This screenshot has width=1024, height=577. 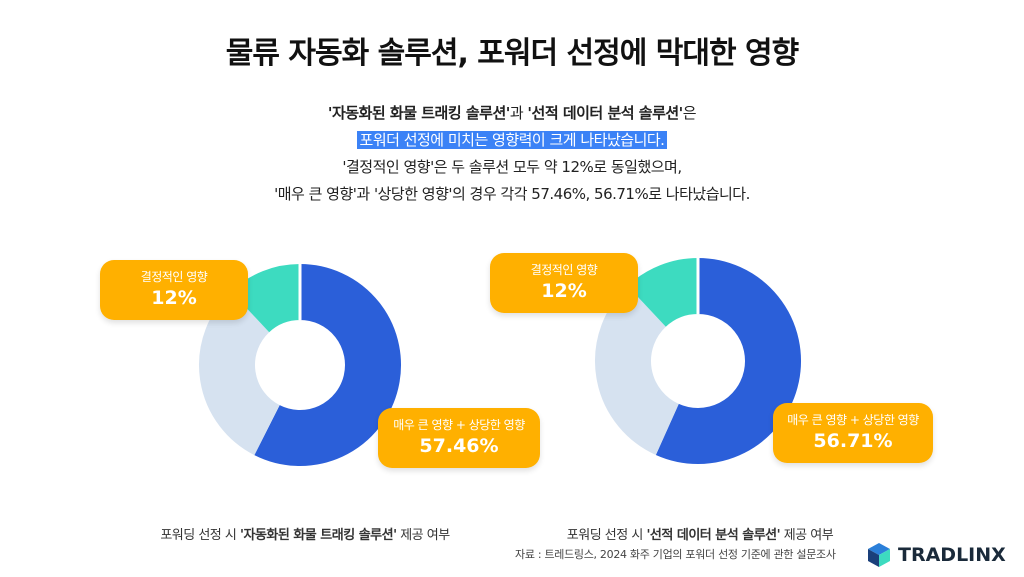 I want to click on caption-bold: '선적 데이터 분석 솔루션', so click(x=713, y=535).